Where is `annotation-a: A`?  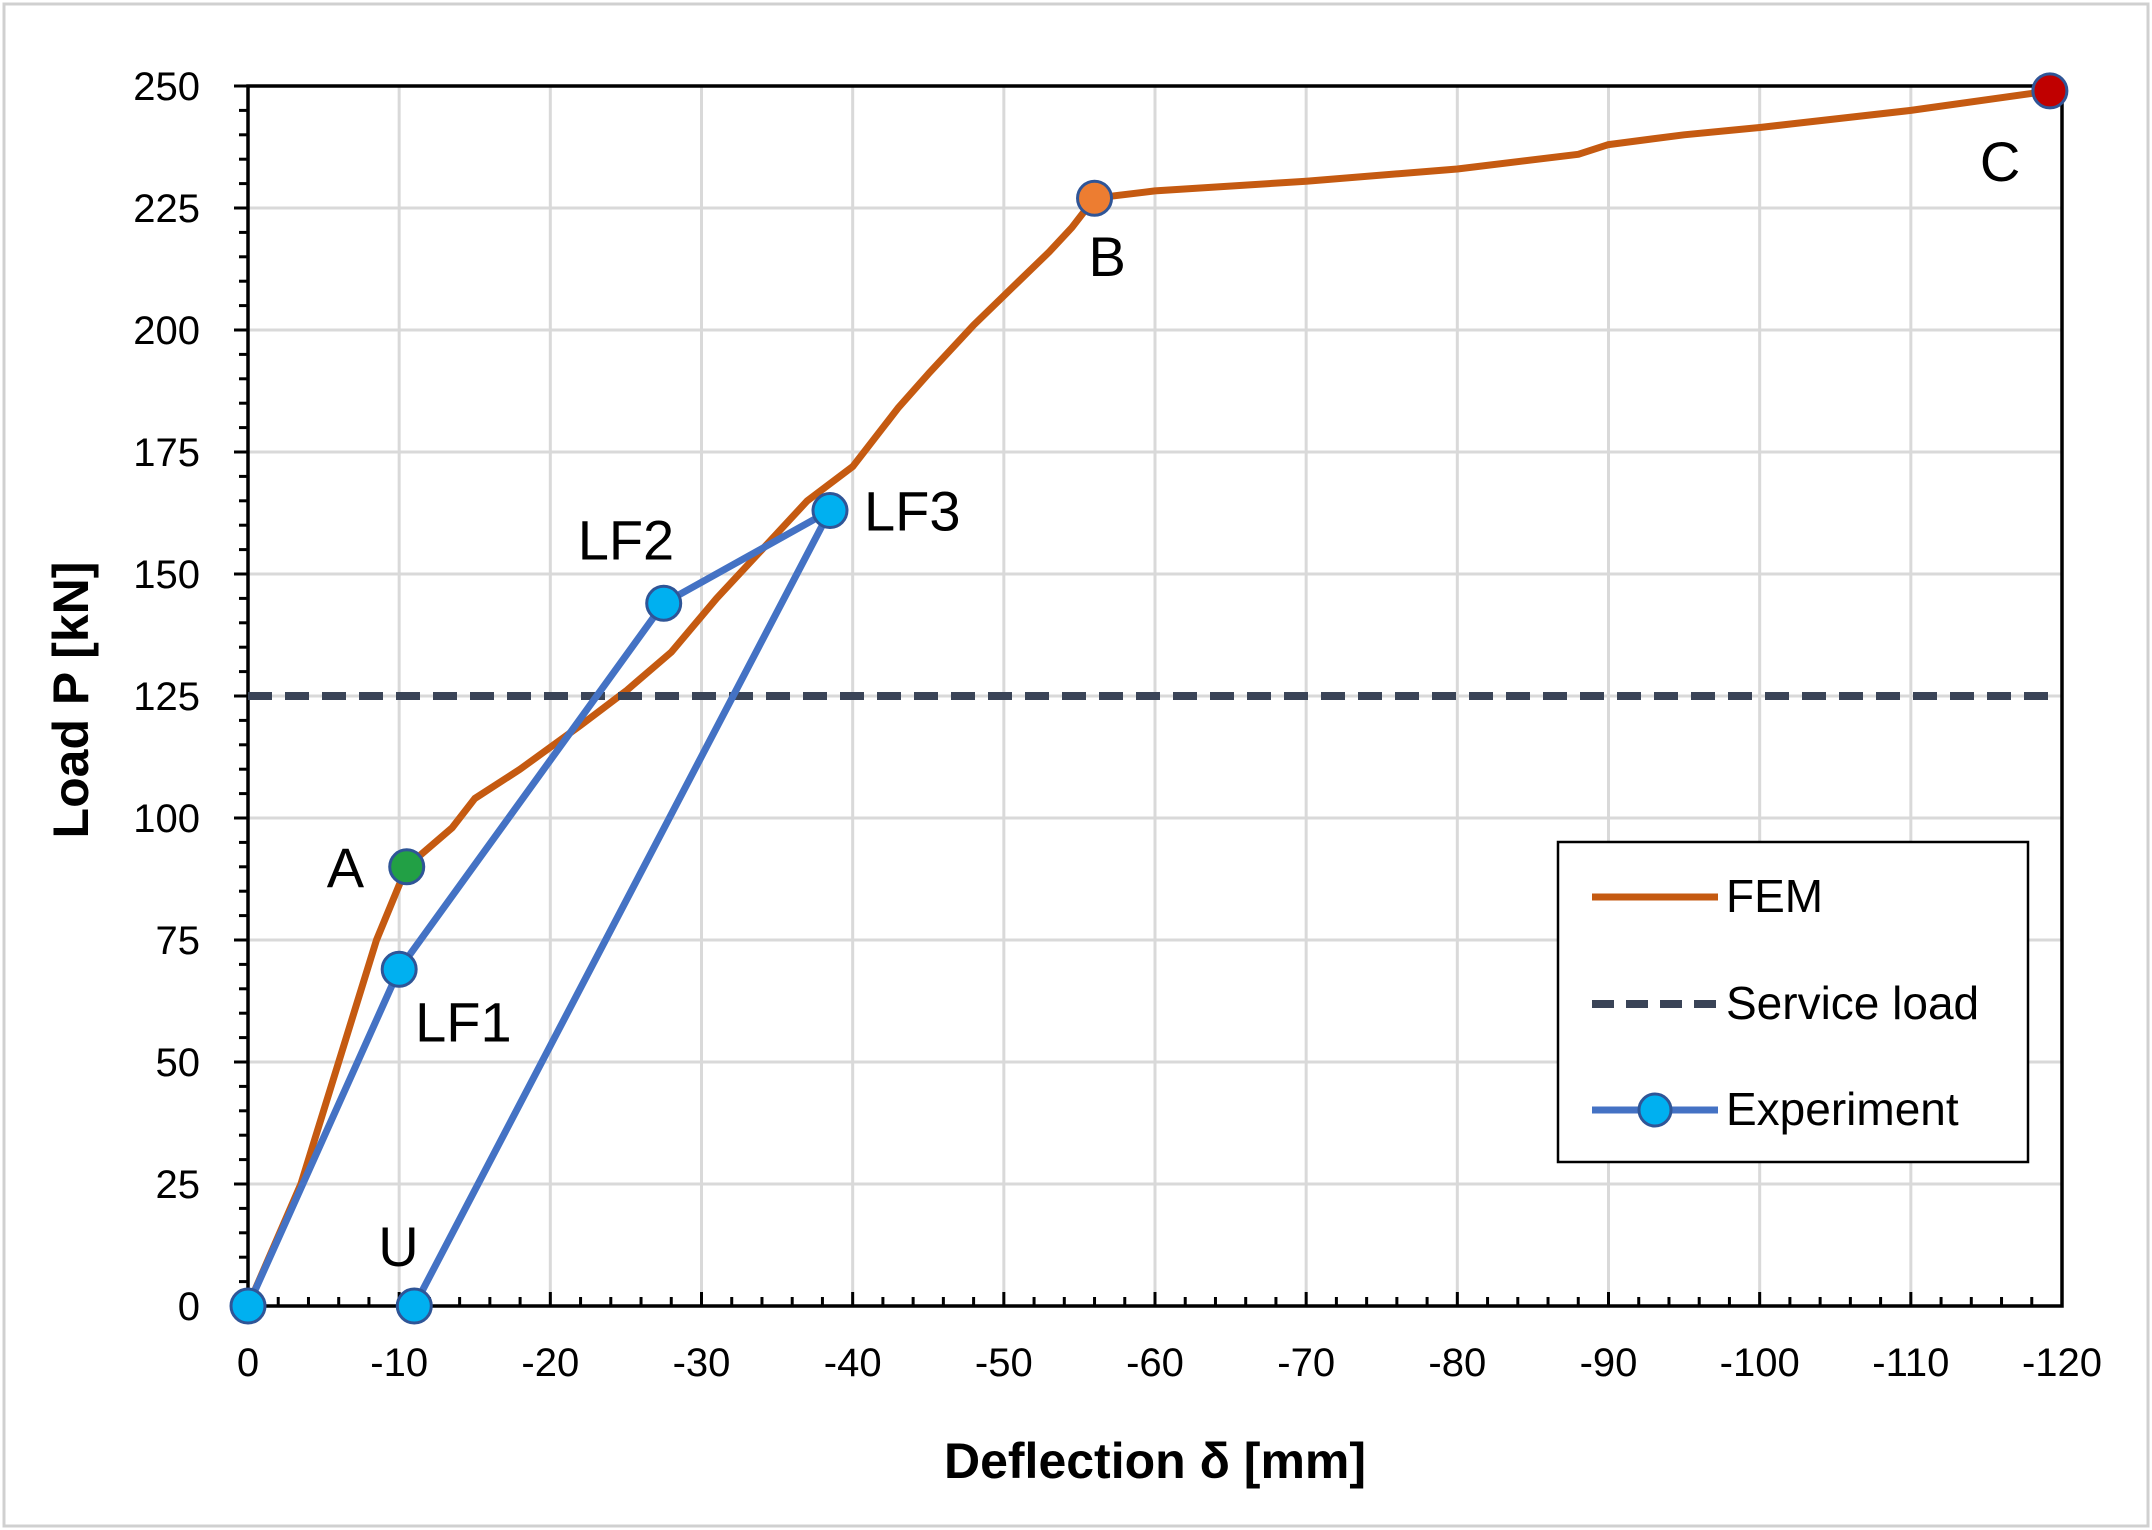
annotation-a: A is located at coordinates (346, 867).